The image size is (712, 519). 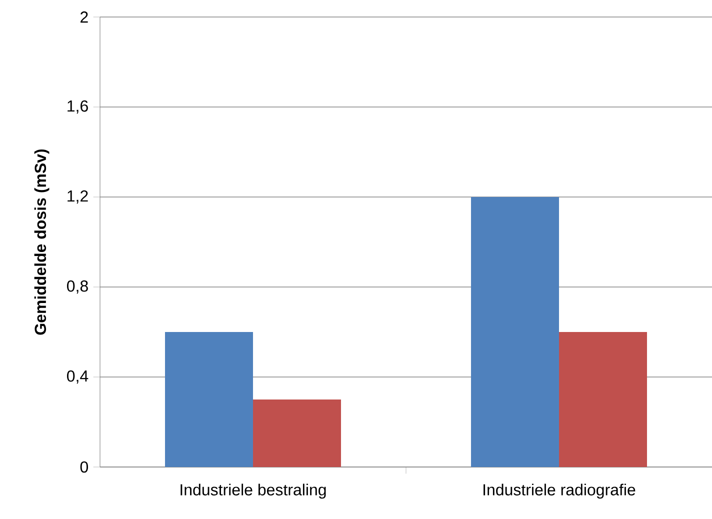 What do you see at coordinates (253, 491) in the screenshot?
I see `x-tick-label: Industriele bestraling` at bounding box center [253, 491].